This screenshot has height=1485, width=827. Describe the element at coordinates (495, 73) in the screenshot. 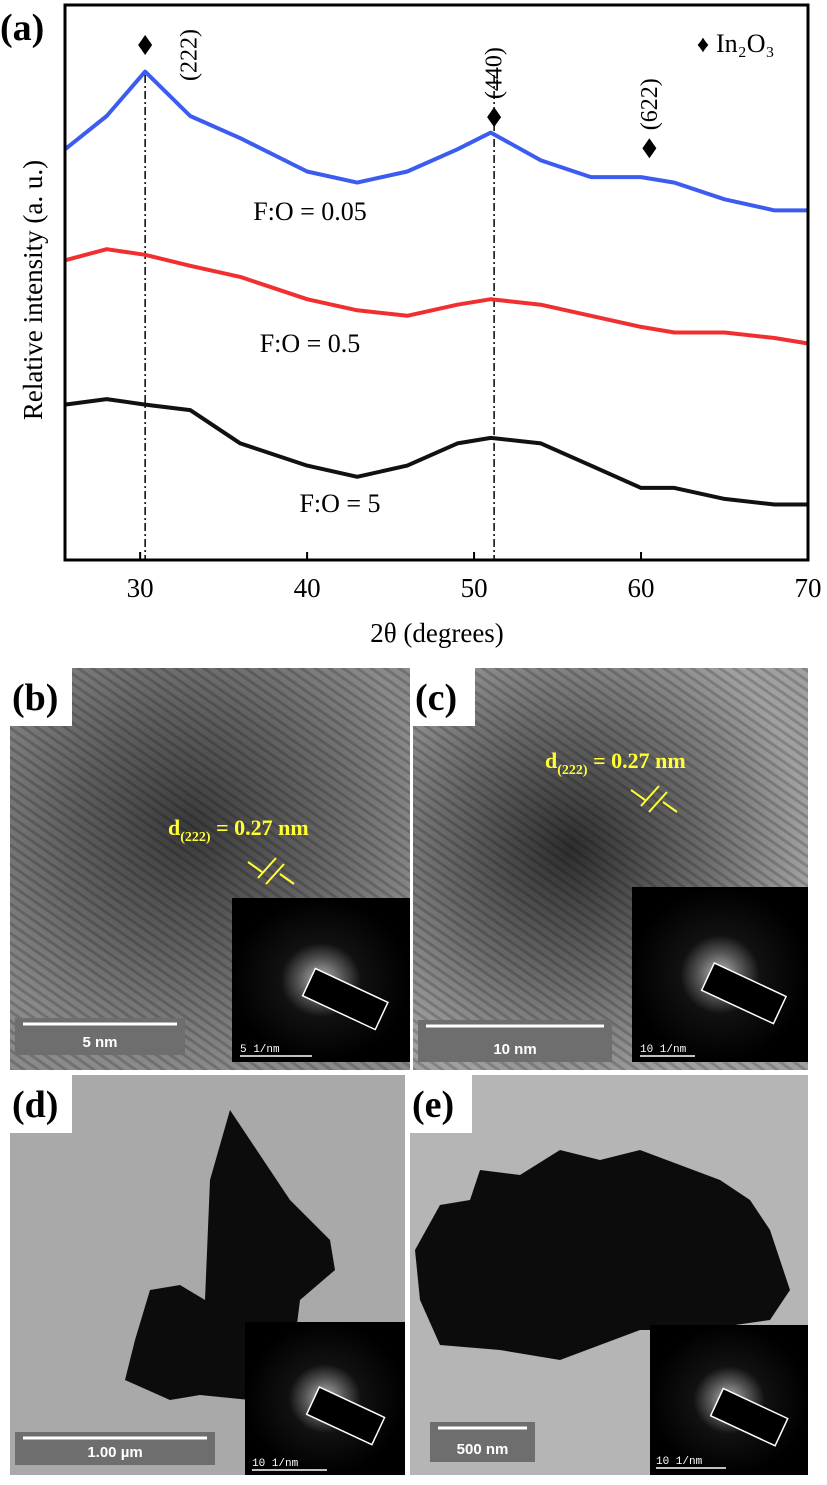

I see `peak-label: (440)` at that location.